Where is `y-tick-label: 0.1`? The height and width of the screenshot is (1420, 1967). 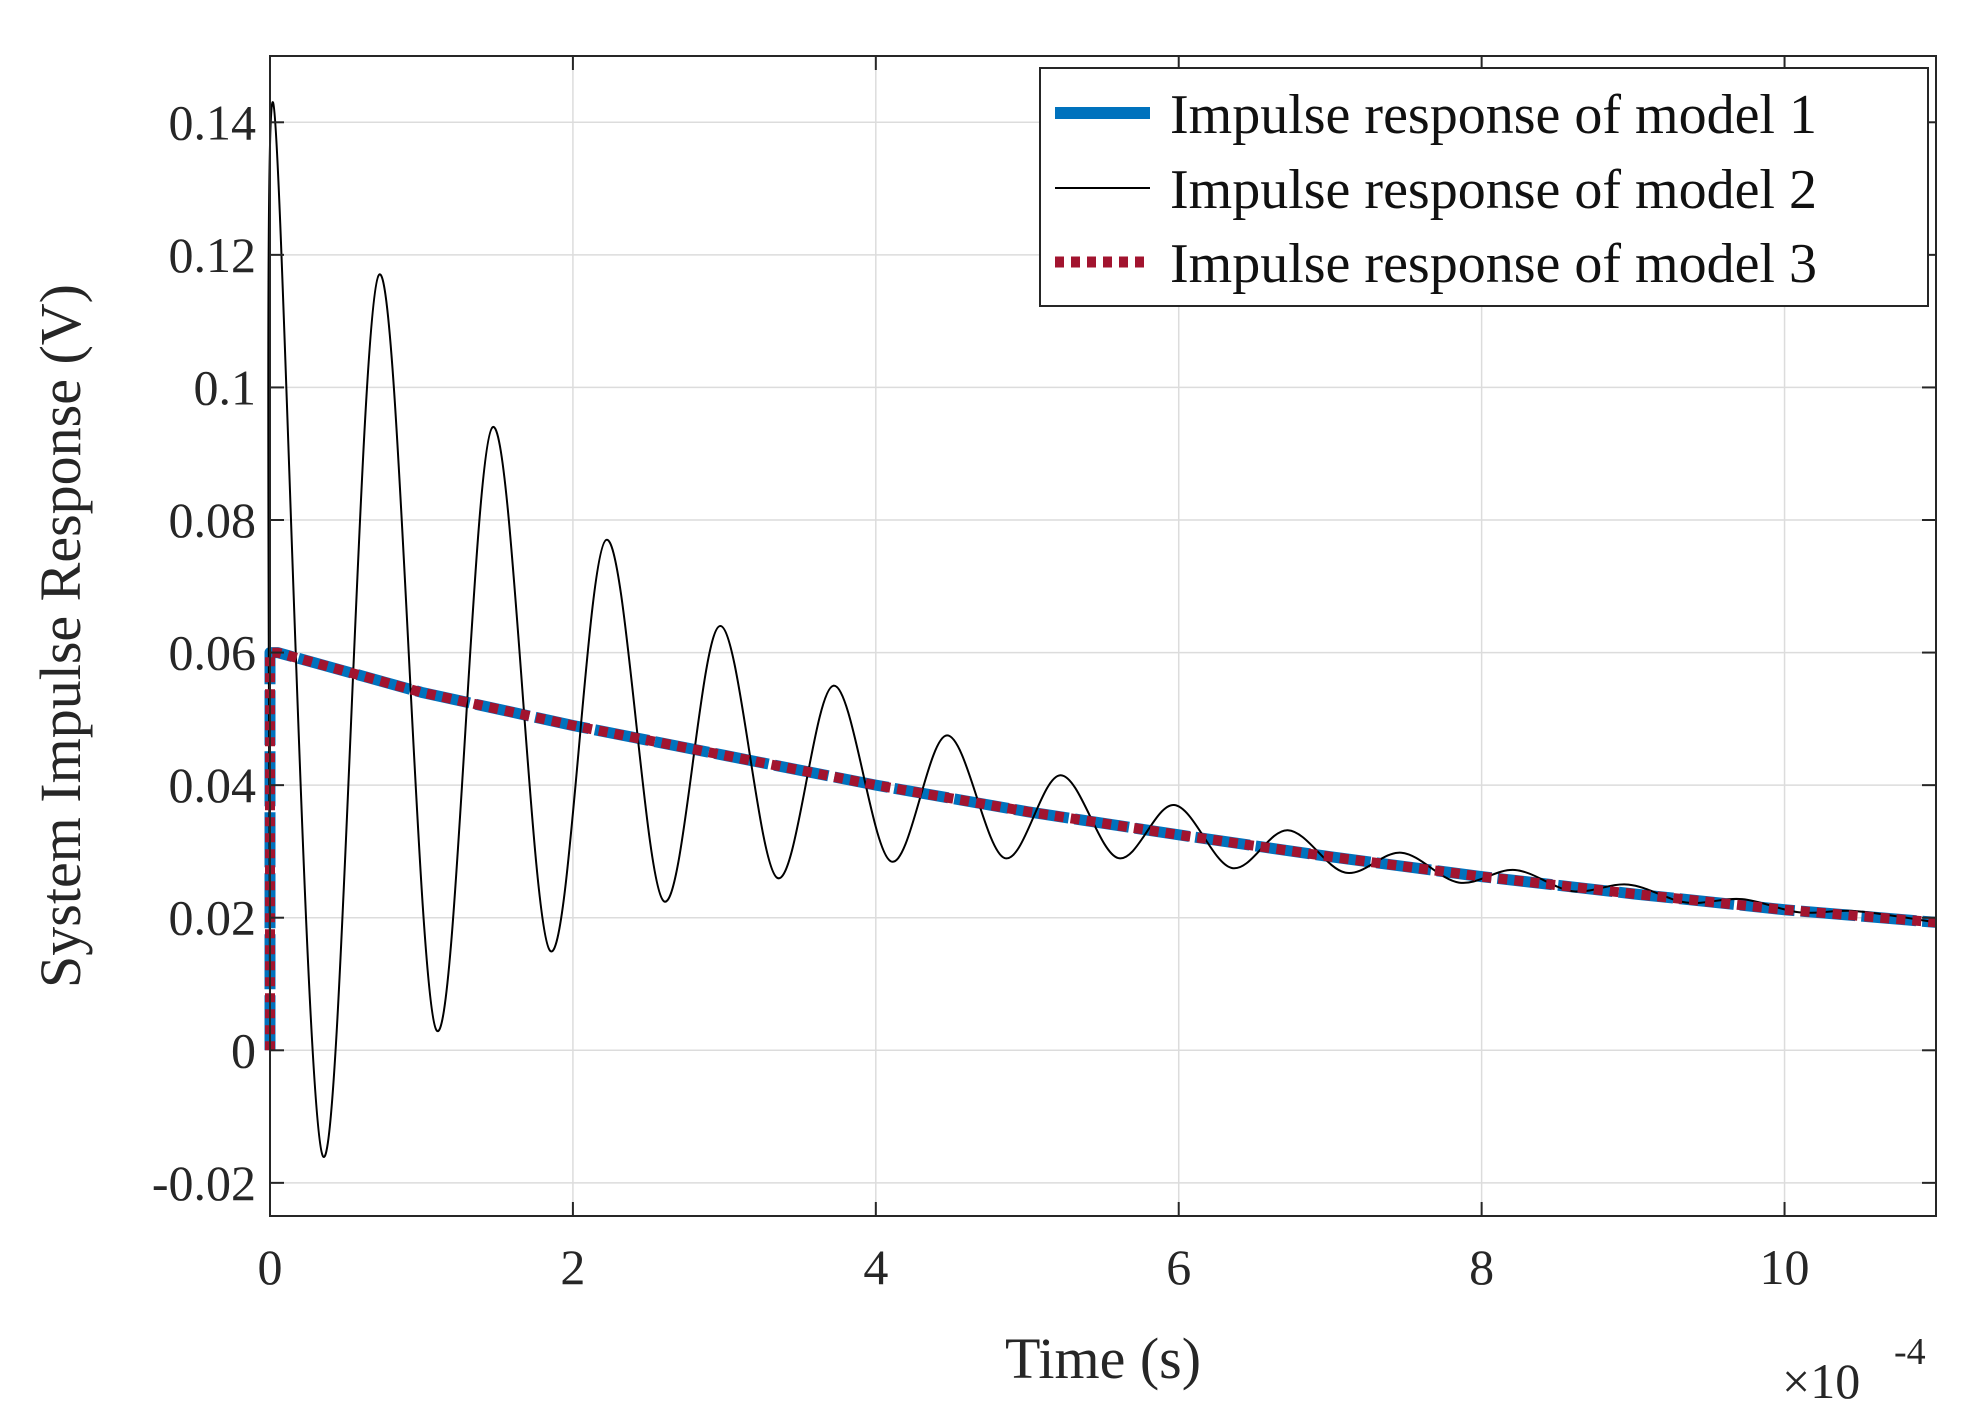
y-tick-label: 0.1 is located at coordinates (225, 387).